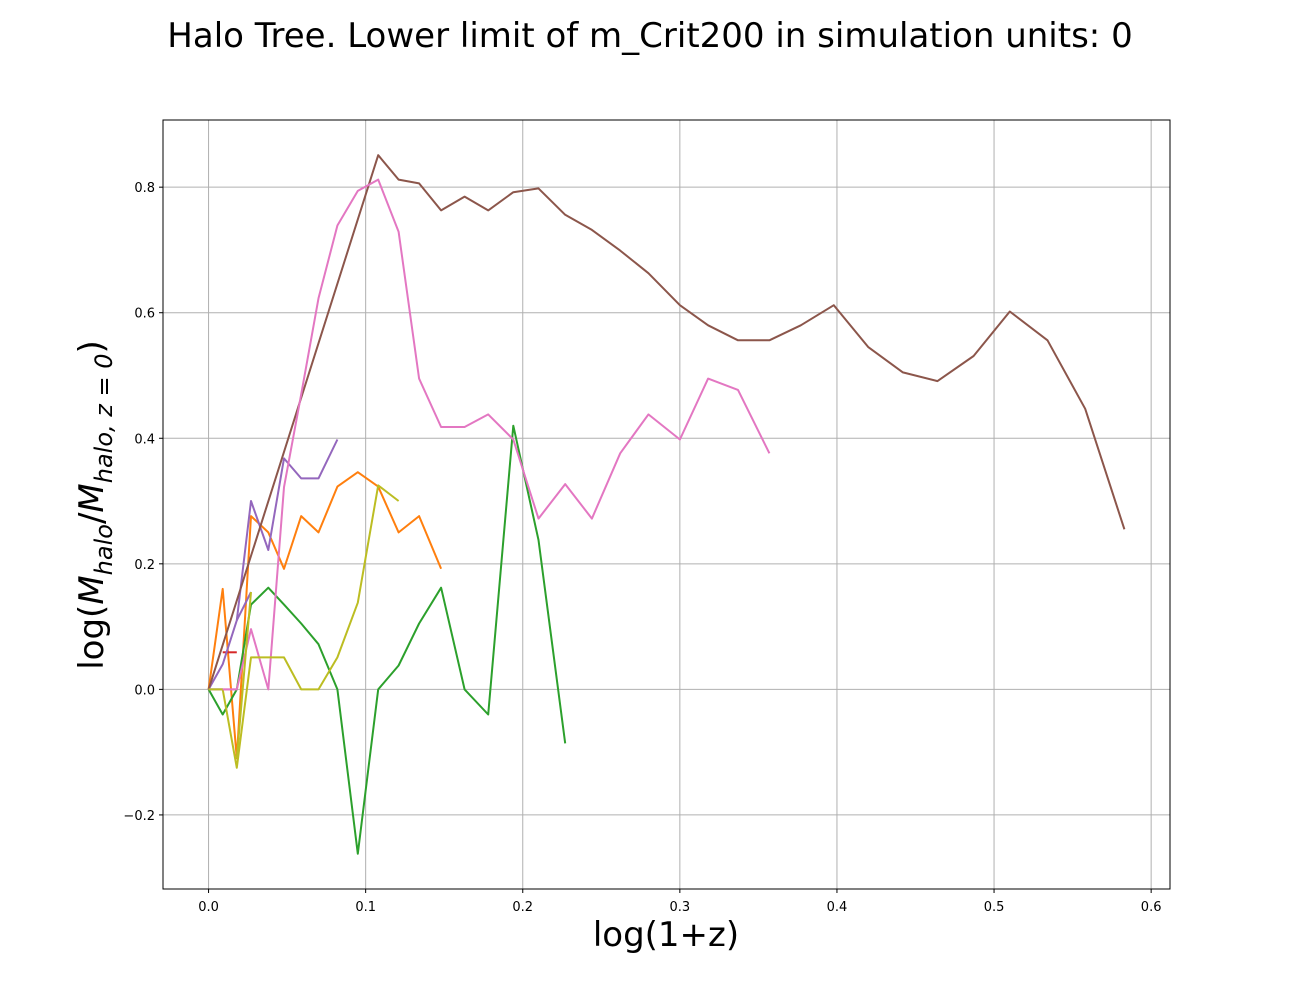 The width and height of the screenshot is (1300, 1000). Describe the element at coordinates (208, 907) in the screenshot. I see `x-tick-label: 0.0` at that location.